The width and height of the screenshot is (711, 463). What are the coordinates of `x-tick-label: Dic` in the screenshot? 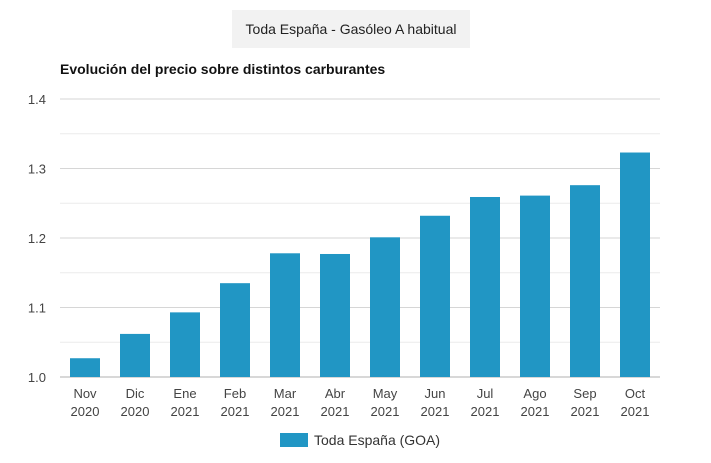 It's located at (135, 393).